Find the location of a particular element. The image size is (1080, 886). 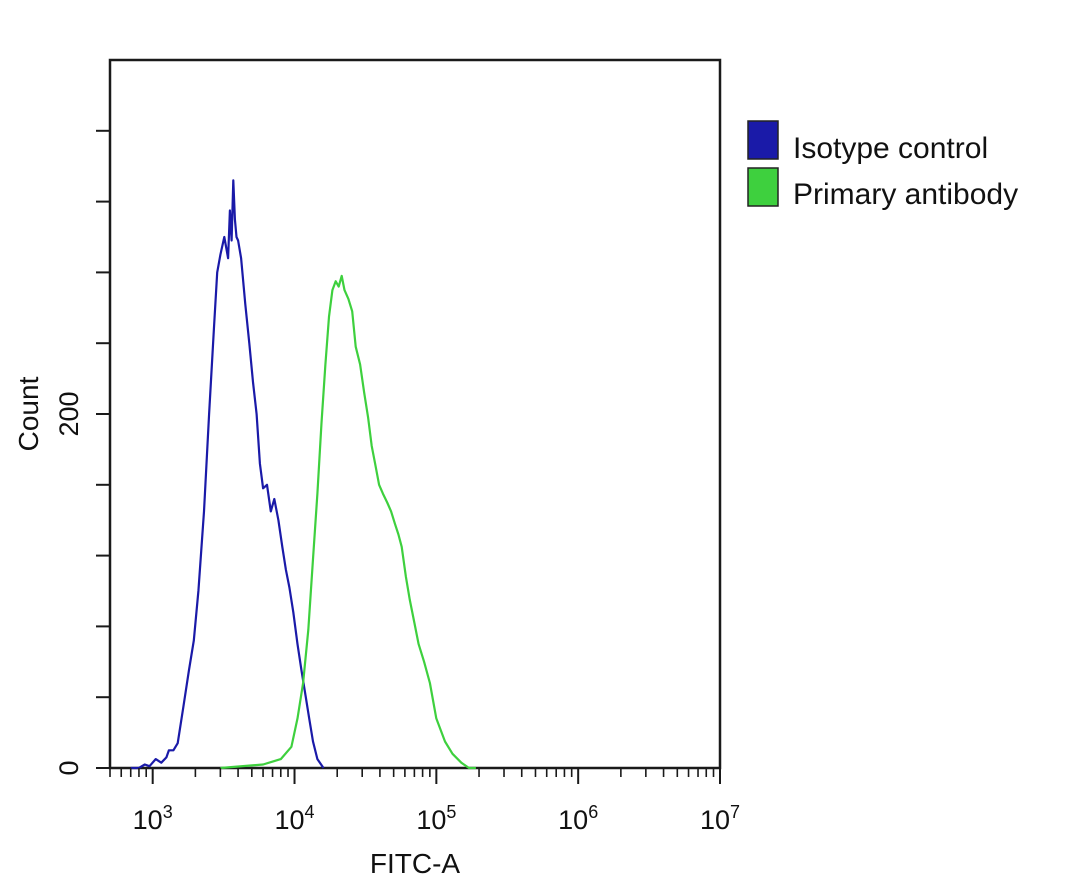

x-tick-label-5: 10⁵ is located at coordinates (436, 818).